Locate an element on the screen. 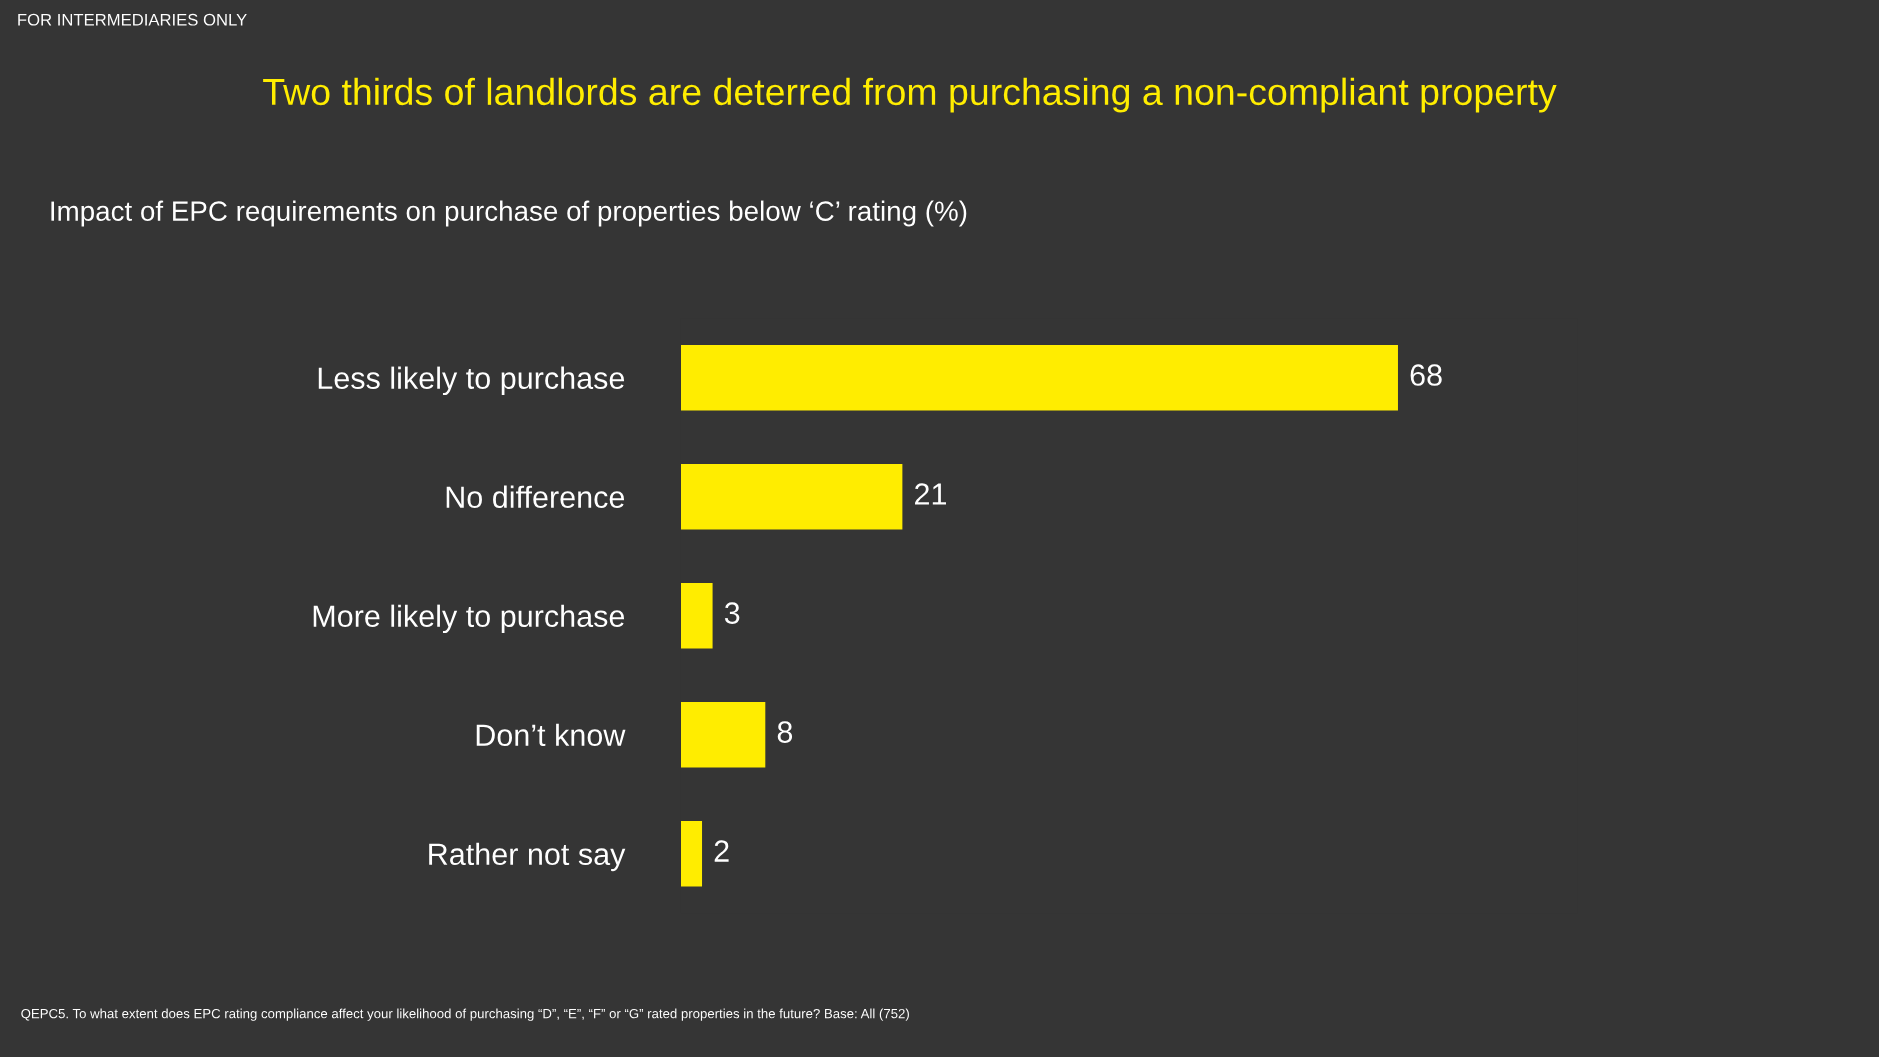 The width and height of the screenshot is (1879, 1057). chart-subtitle: Impact of EPC requirements on purchase of properties below ‘C’ rating (%) is located at coordinates (509, 213).